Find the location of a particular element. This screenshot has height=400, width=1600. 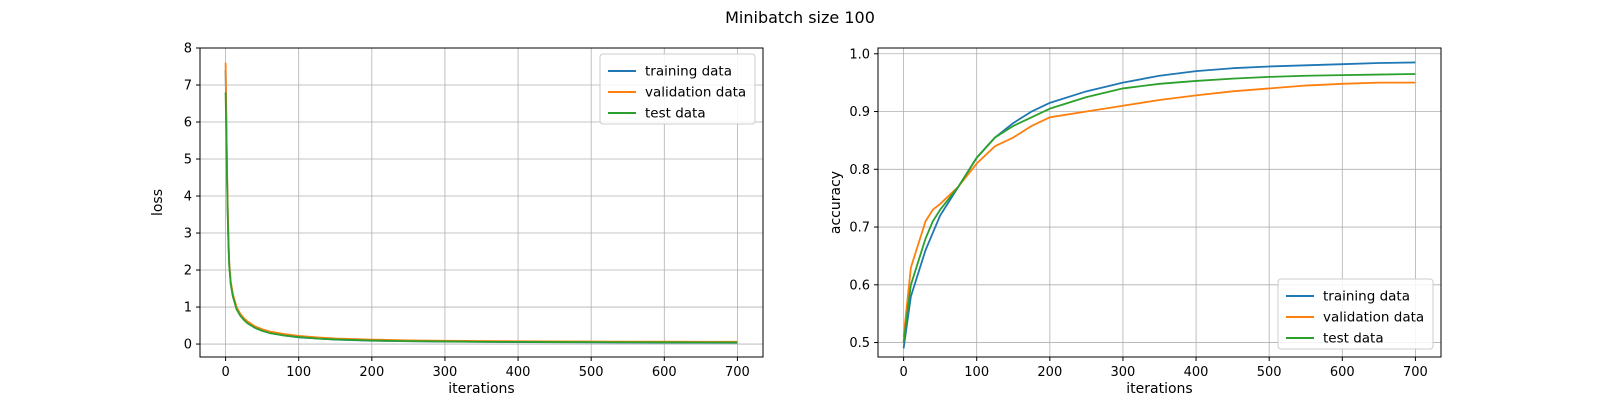

y-tick-label: 0.6 is located at coordinates (859, 285).